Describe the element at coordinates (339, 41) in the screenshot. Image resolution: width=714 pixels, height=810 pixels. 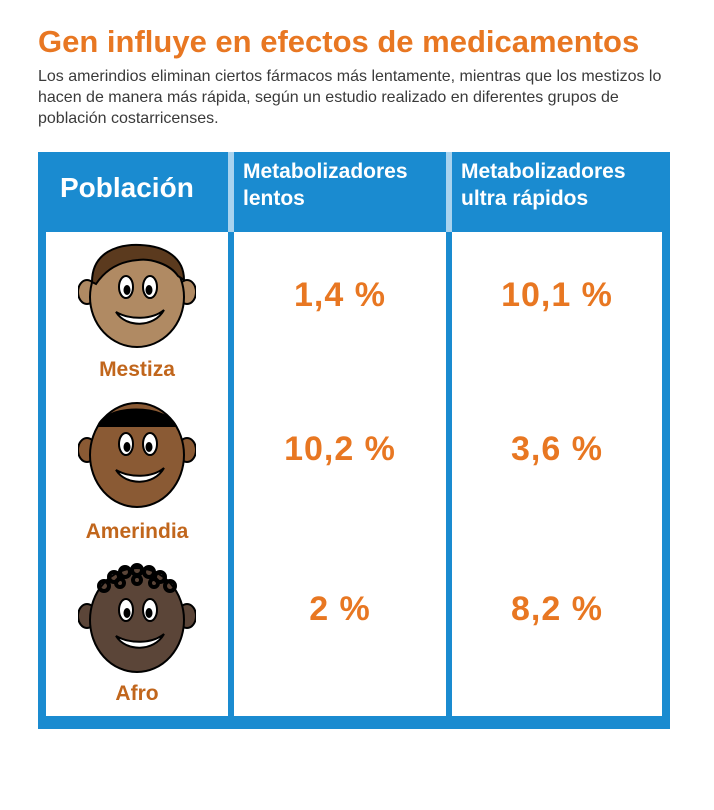
I see `page-title: Gen influye en efectos de medicamentos` at that location.